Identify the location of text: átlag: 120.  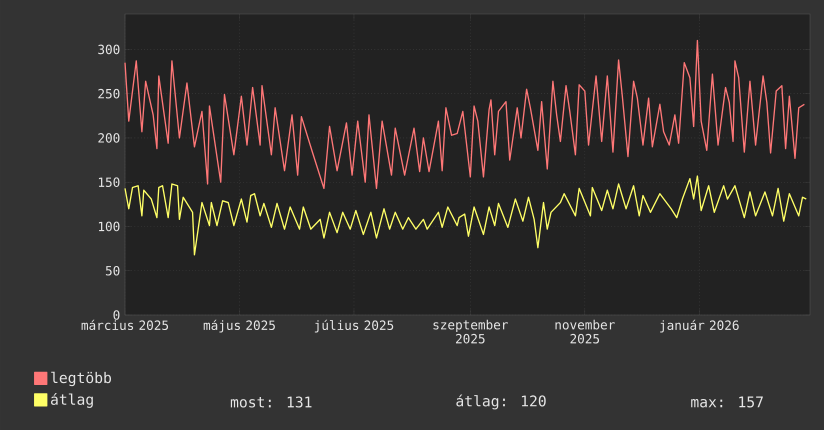
(501, 402).